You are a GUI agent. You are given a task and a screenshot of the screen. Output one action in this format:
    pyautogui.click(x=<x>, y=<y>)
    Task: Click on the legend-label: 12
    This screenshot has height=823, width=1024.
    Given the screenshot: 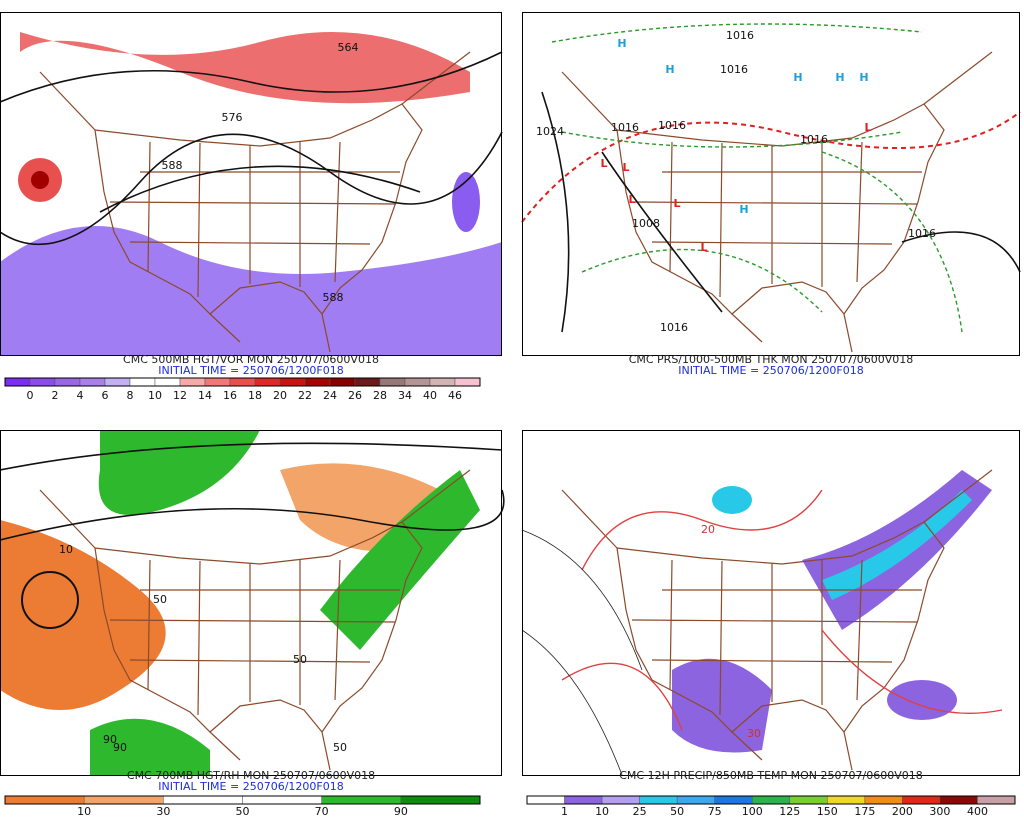 What is the action you would take?
    pyautogui.click(x=180, y=395)
    